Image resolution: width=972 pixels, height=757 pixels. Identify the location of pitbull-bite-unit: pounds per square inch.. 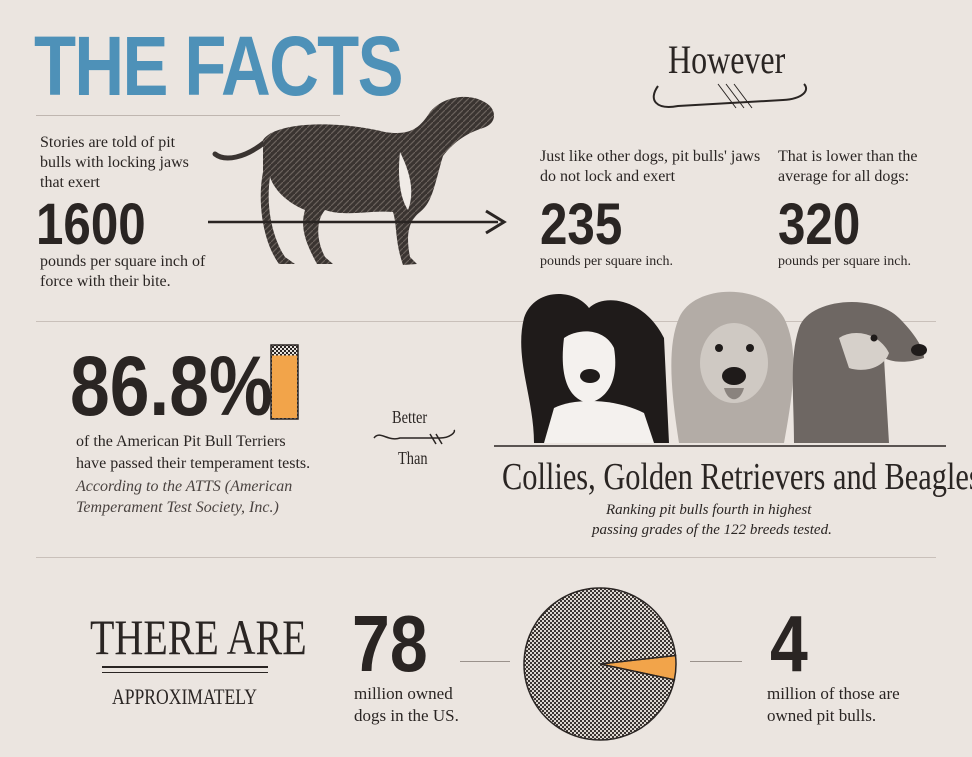
(606, 261).